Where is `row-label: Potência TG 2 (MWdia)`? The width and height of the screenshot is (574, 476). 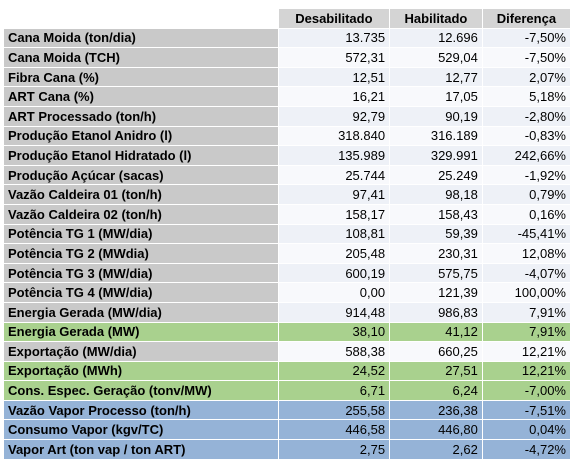
row-label: Potência TG 2 (MWdia) is located at coordinates (141, 253).